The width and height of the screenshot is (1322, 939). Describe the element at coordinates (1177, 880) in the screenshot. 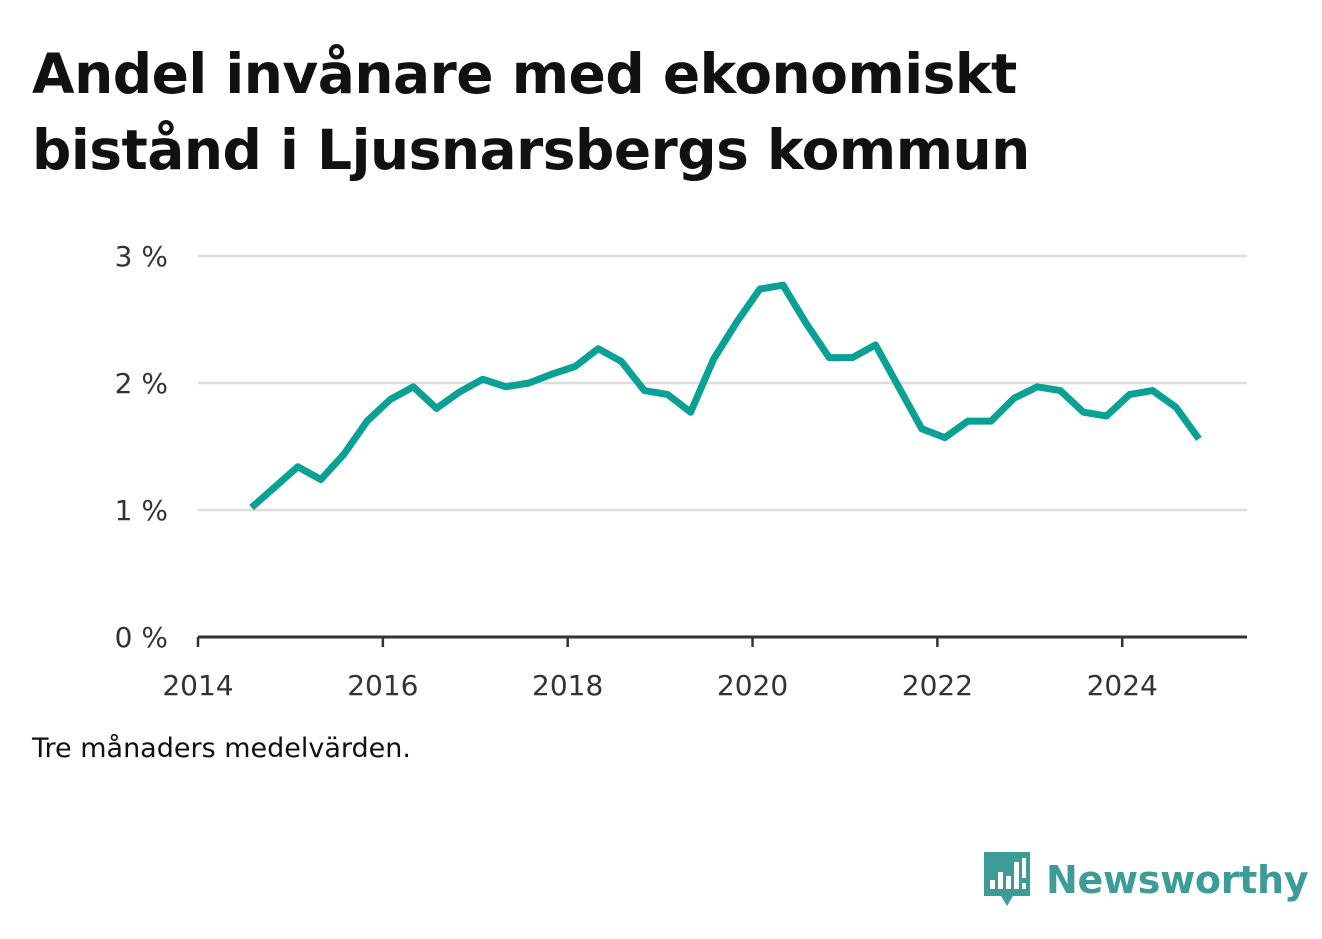

I see `brand-name: Newsworthy` at that location.